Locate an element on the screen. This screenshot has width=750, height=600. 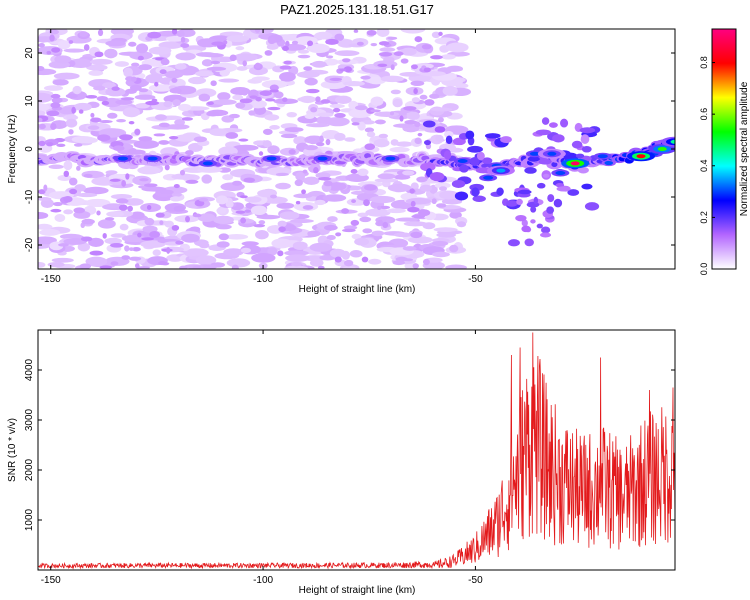
colorbar-tick-label: 0.6 is located at coordinates (704, 114).